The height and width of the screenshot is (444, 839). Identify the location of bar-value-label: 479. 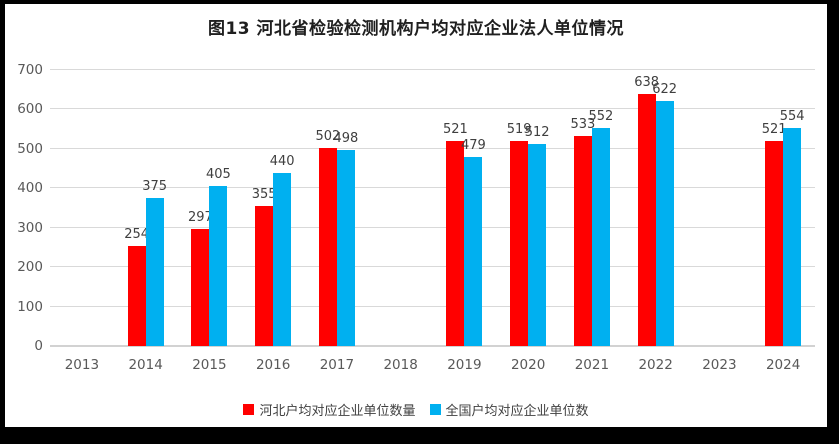
(473, 146).